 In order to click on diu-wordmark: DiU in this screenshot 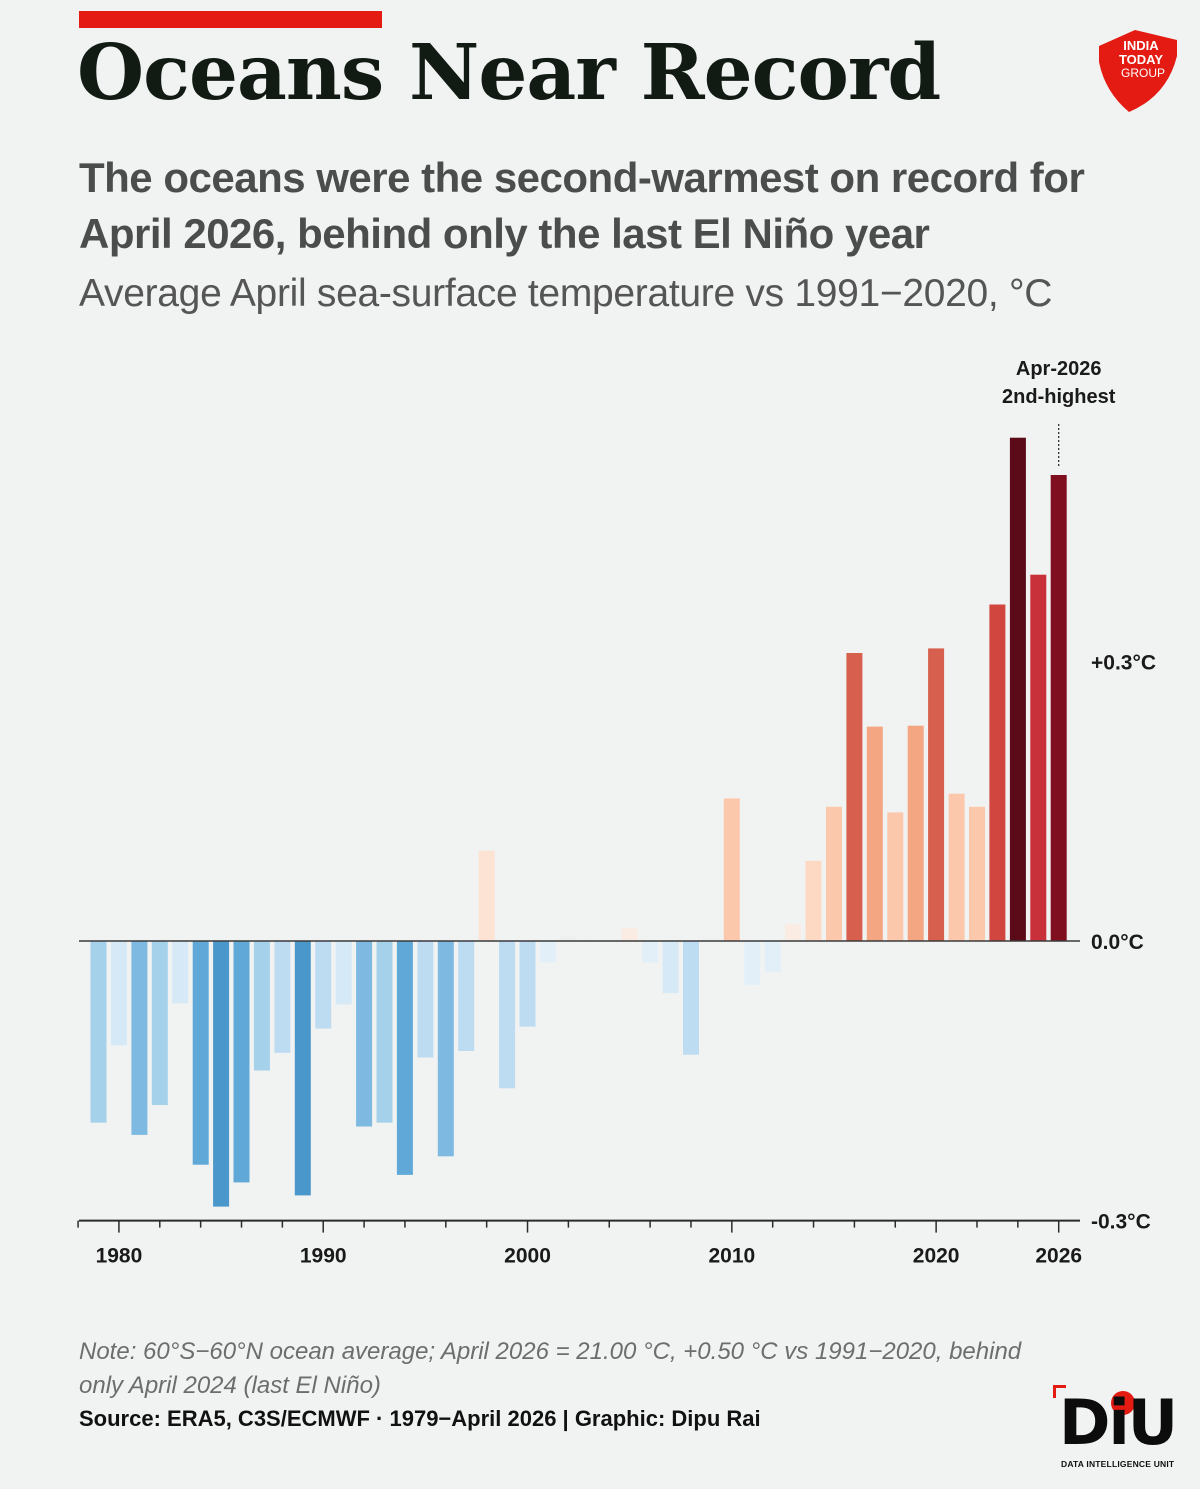, I will do `click(1118, 1422)`.